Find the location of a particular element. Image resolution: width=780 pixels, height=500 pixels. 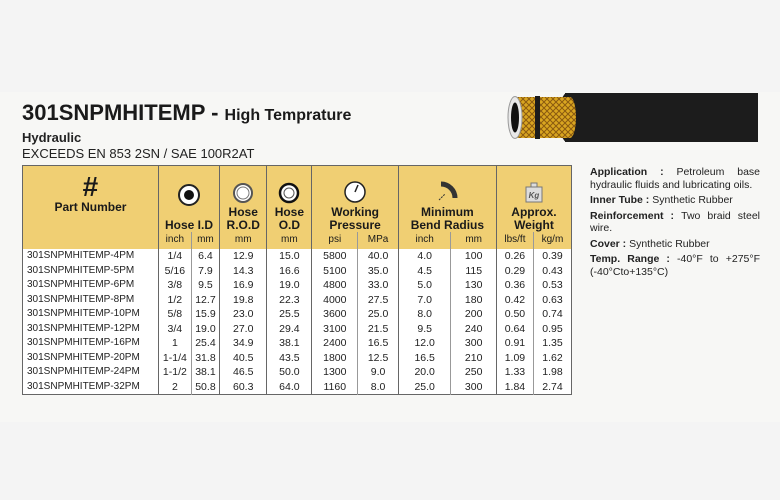

value-cell: 1800 is located at coordinates (334, 357).